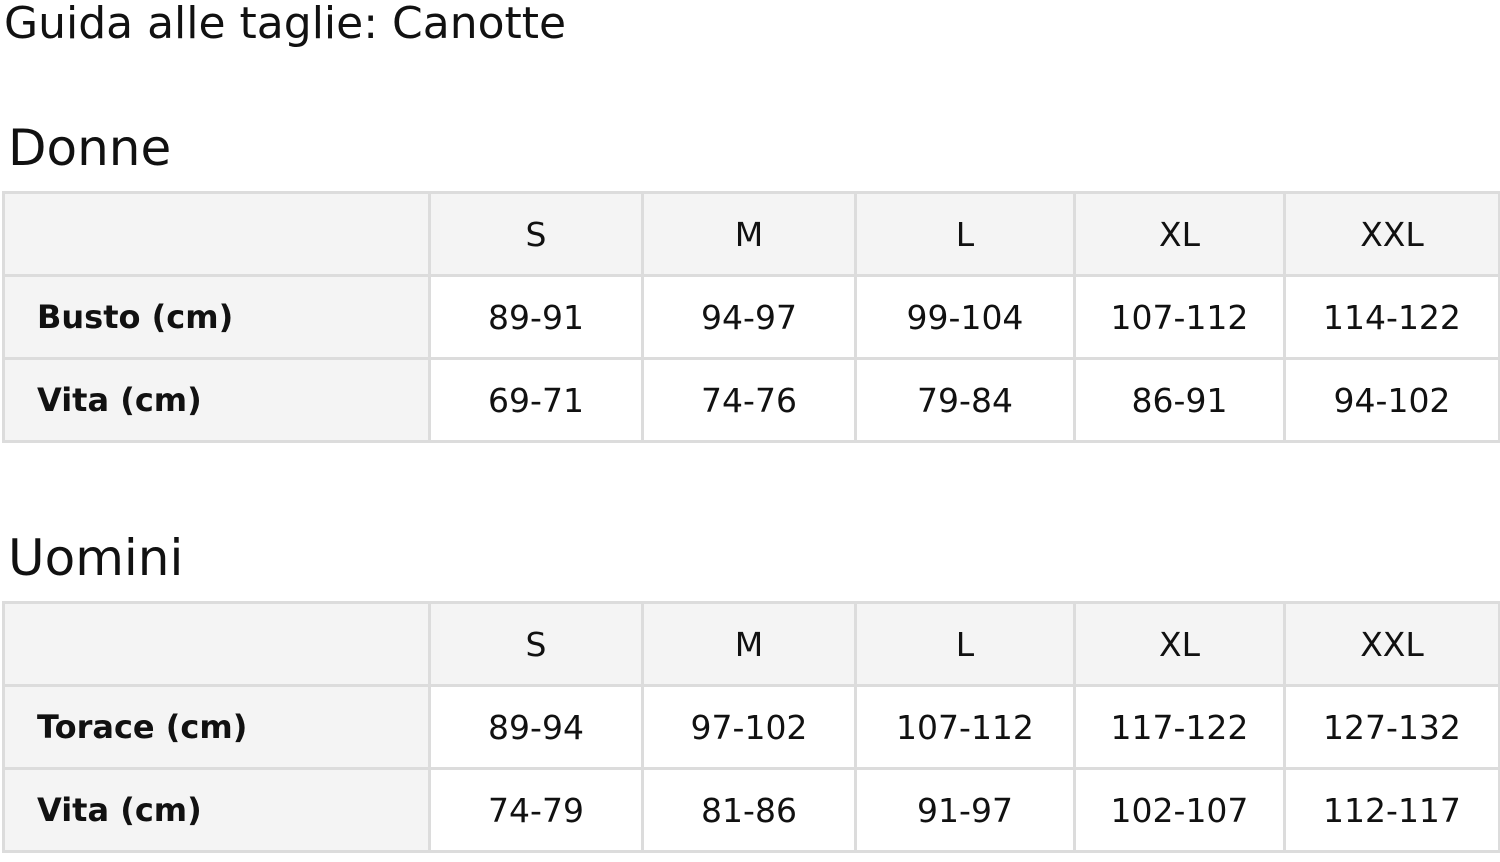 The width and height of the screenshot is (1500, 862). Describe the element at coordinates (965, 400) in the screenshot. I see `measurement-cell: 79-84` at that location.